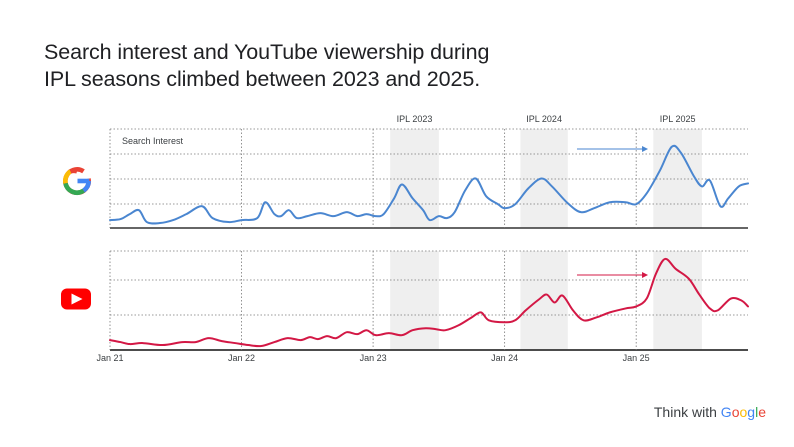 This screenshot has width=794, height=447. Describe the element at coordinates (678, 119) in the screenshot. I see `ipl-label: IPL 2025` at that location.